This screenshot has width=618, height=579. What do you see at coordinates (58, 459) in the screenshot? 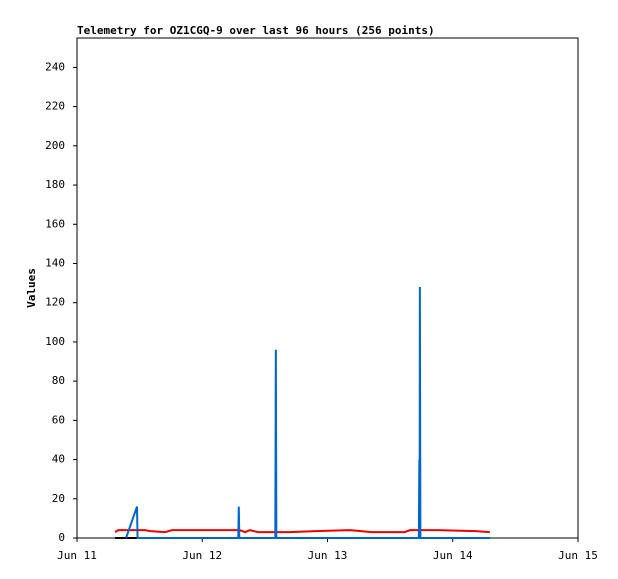
I see `y-tick-label: 40` at bounding box center [58, 459].